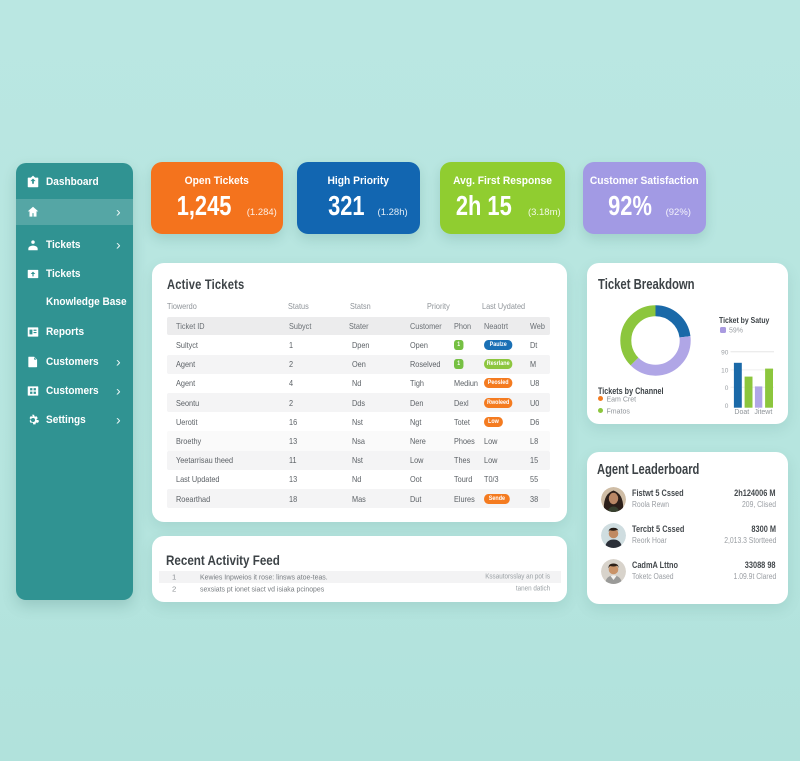 The width and height of the screenshot is (800, 761). What do you see at coordinates (725, 370) in the screenshot?
I see `svg-text: 10` at bounding box center [725, 370].